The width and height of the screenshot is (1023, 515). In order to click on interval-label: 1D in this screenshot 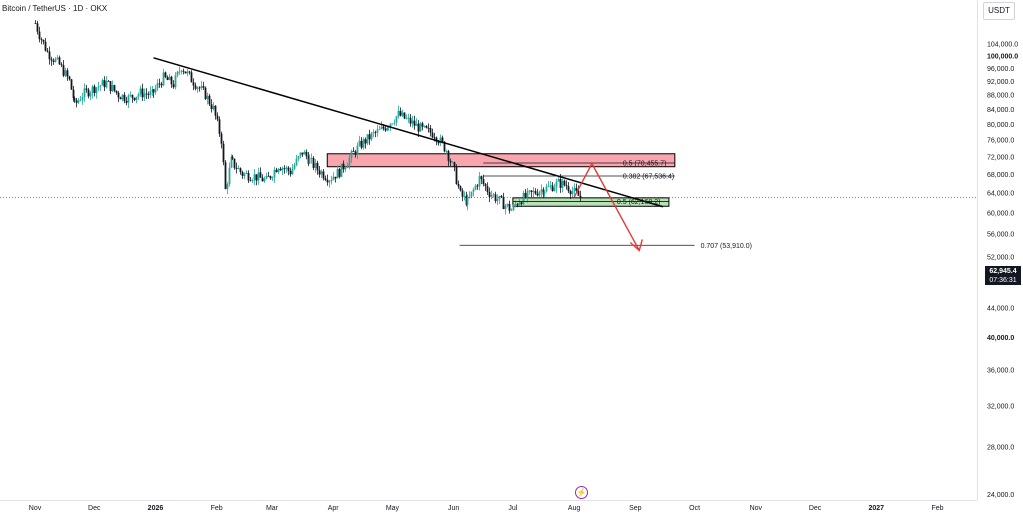, I will do `click(78, 8)`.